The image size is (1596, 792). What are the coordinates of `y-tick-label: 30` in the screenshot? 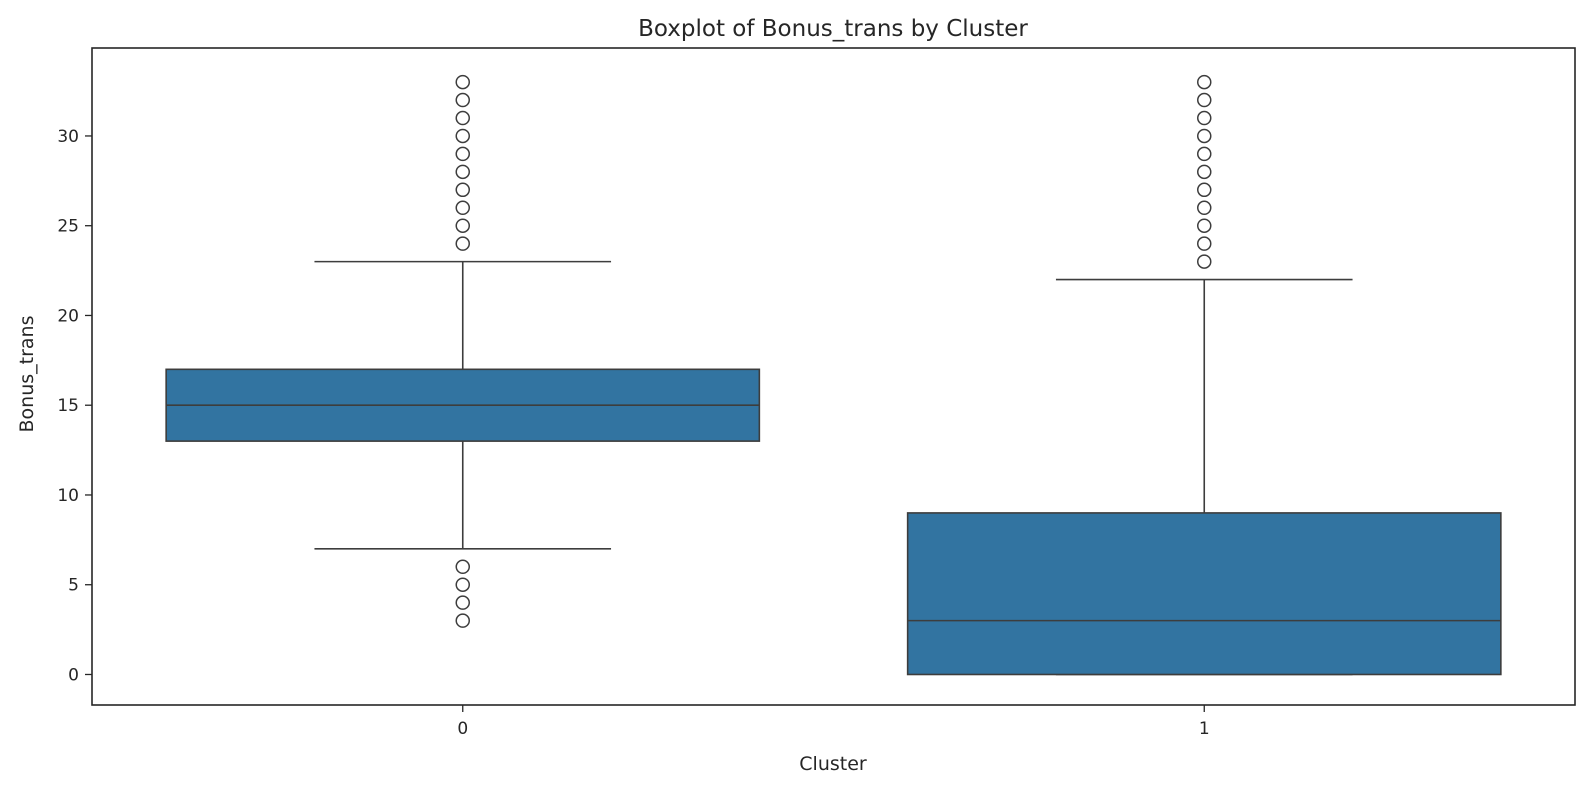 It's located at (68, 137).